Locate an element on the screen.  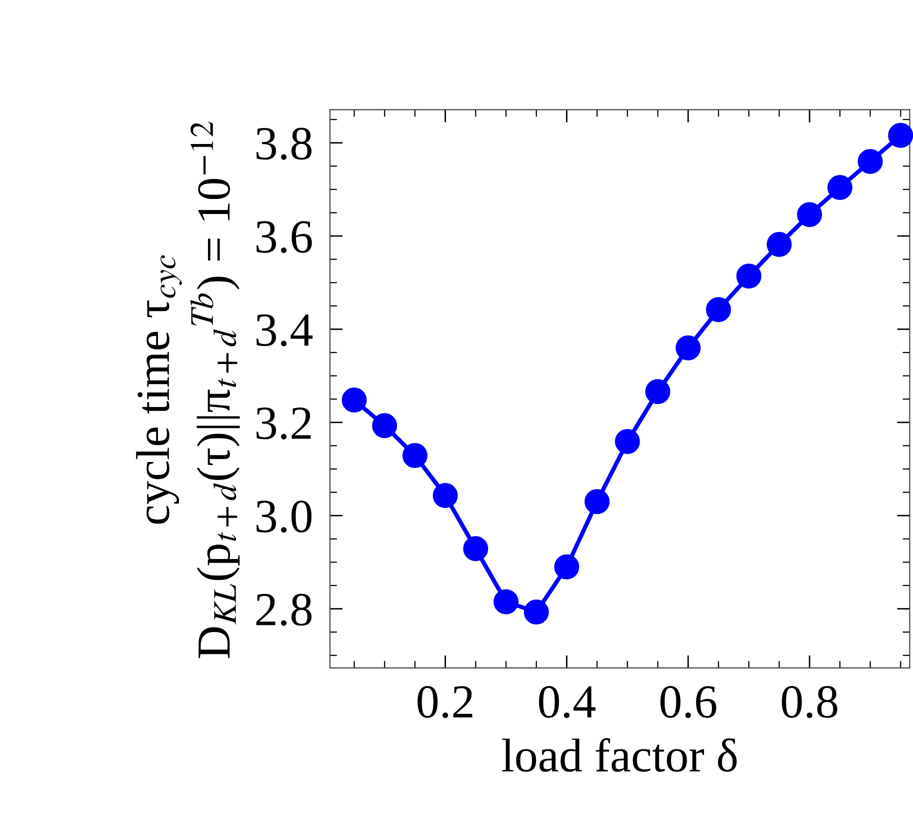
y-tick-label: 3.0 is located at coordinates (284, 516).